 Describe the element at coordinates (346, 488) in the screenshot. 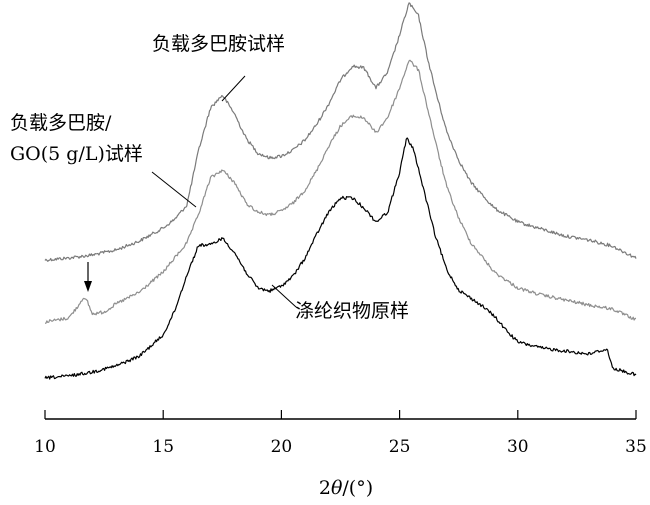

I see `x-axis-title: 2θ/(°)` at that location.